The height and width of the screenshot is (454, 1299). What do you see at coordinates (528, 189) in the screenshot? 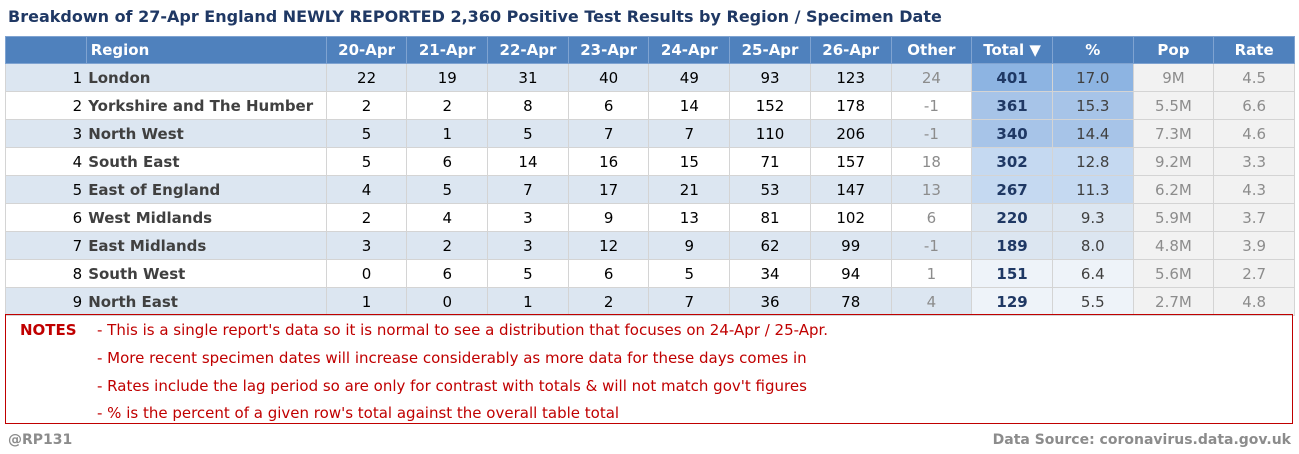
I see `cell-22-apr: 7` at bounding box center [528, 189].